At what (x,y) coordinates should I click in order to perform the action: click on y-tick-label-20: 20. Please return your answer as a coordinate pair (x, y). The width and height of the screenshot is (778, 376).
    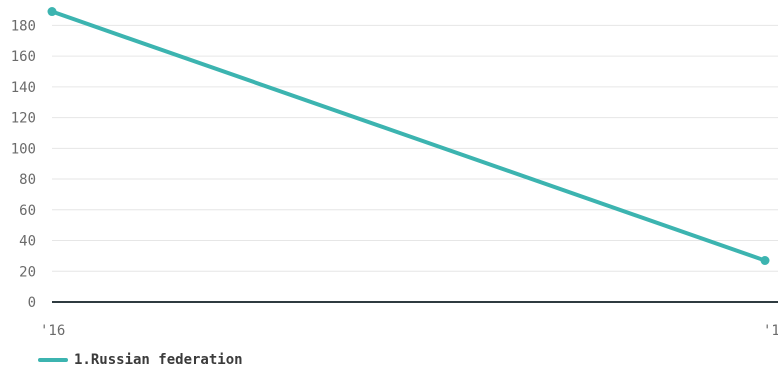
    Looking at the image, I should click on (27, 272).